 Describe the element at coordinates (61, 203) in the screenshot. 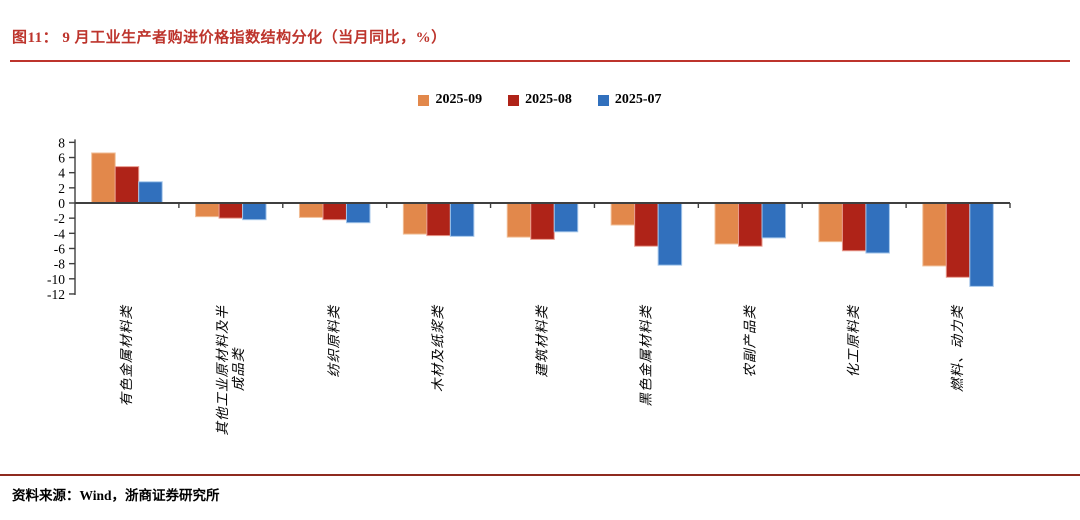

I see `y-tick-label: 0` at that location.